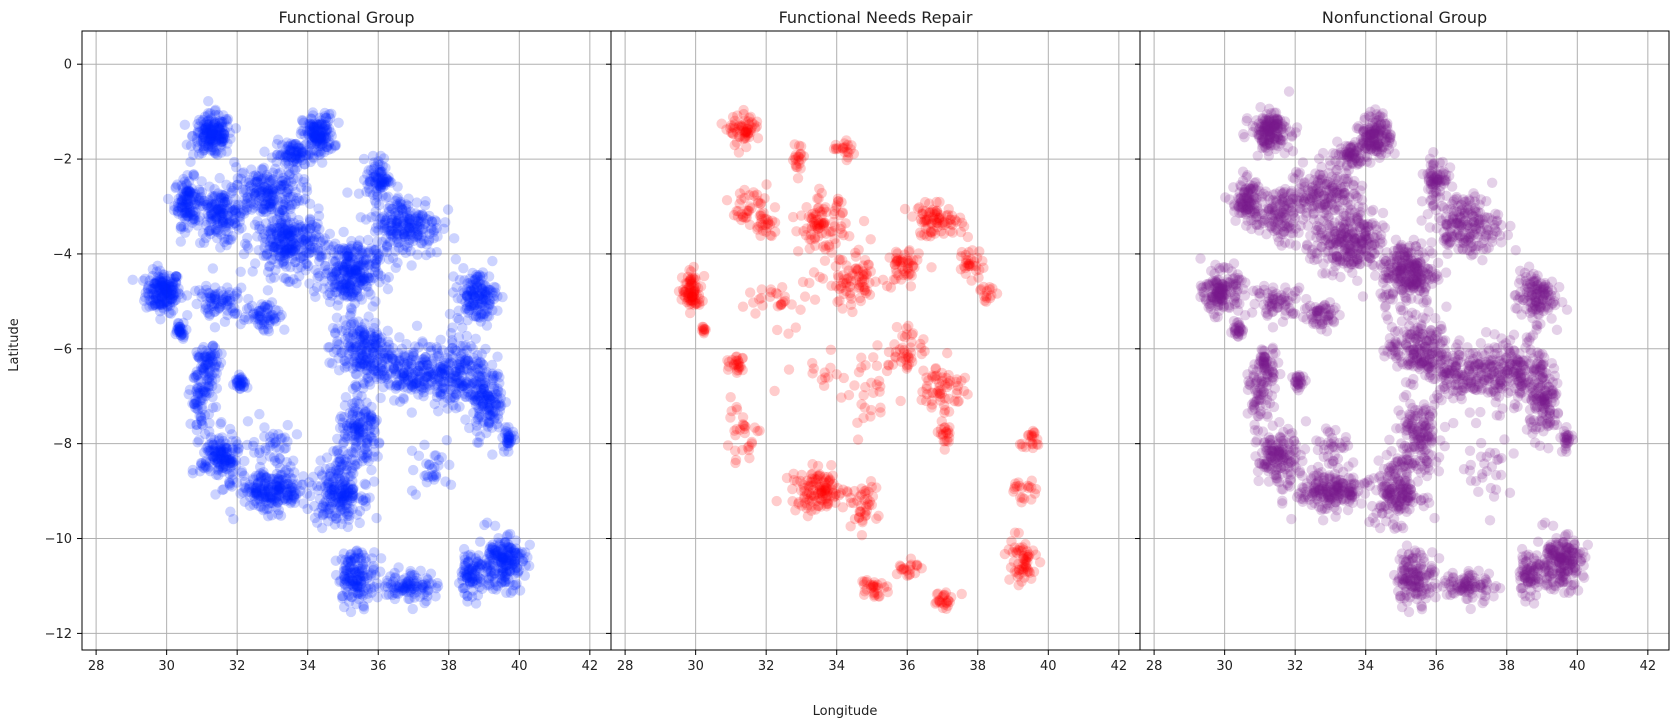 The width and height of the screenshot is (1679, 725). What do you see at coordinates (590, 666) in the screenshot?
I see `x-tick-label: 42` at bounding box center [590, 666].